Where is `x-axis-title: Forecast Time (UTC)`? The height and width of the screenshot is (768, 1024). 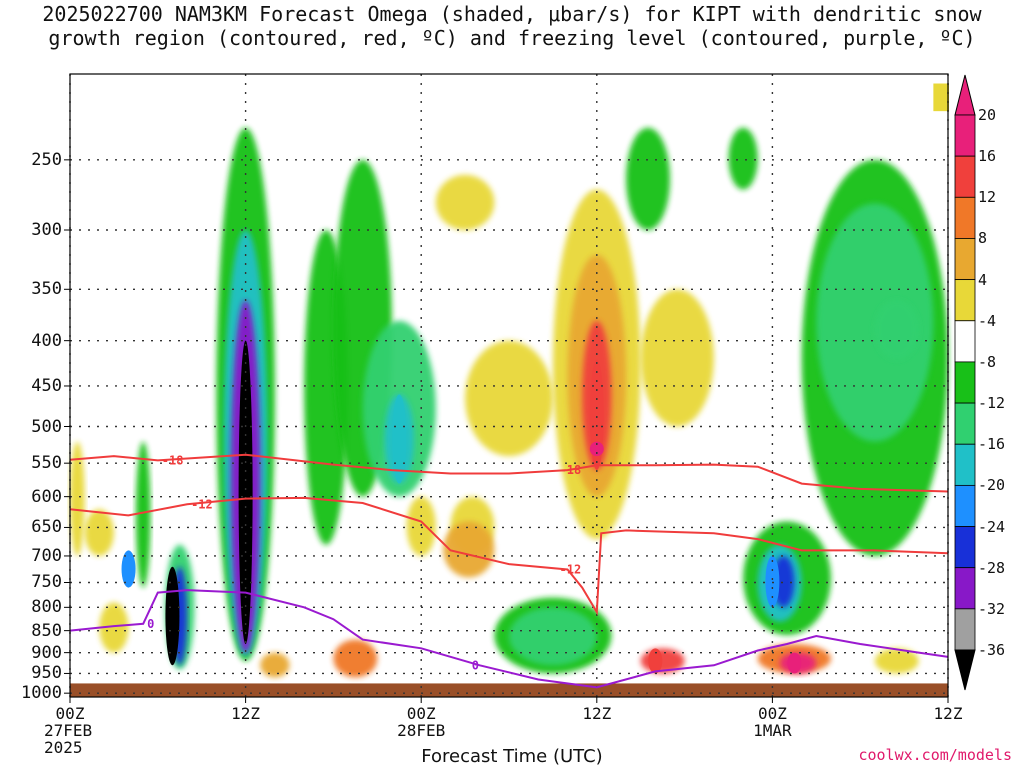
x-axis-title: Forecast Time (UTC) is located at coordinates (512, 756).